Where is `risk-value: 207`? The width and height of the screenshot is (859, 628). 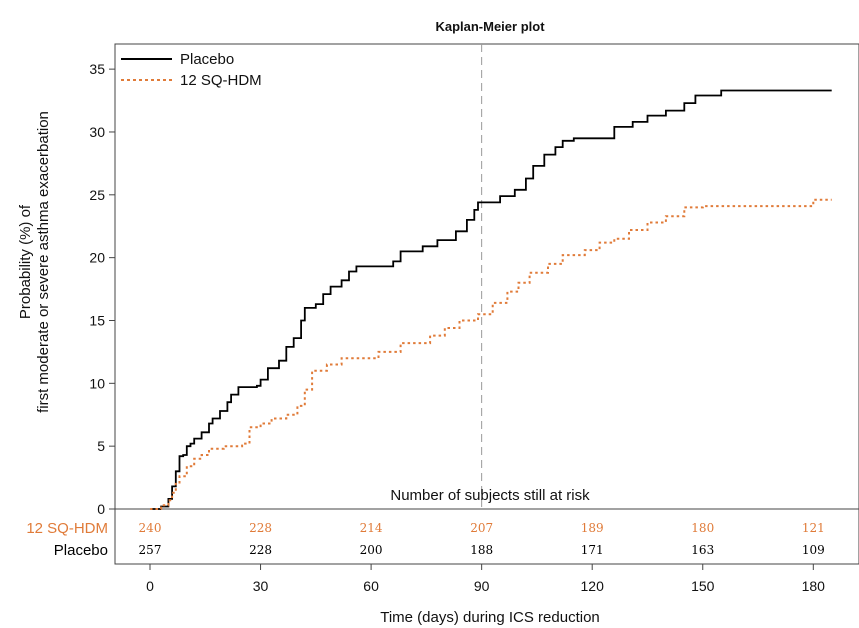
risk-value: 207 is located at coordinates (481, 528).